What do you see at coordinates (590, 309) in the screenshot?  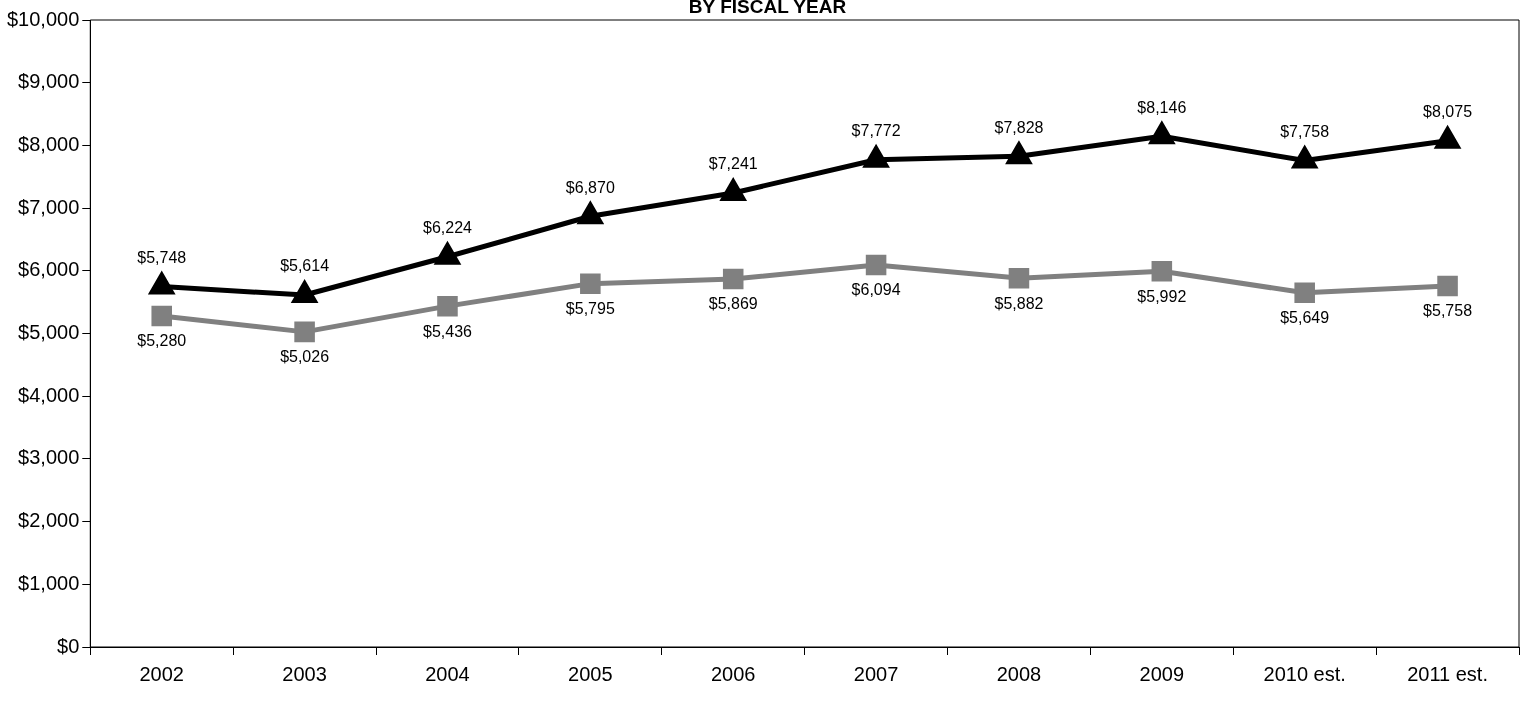 I see `data-label: $5,795` at bounding box center [590, 309].